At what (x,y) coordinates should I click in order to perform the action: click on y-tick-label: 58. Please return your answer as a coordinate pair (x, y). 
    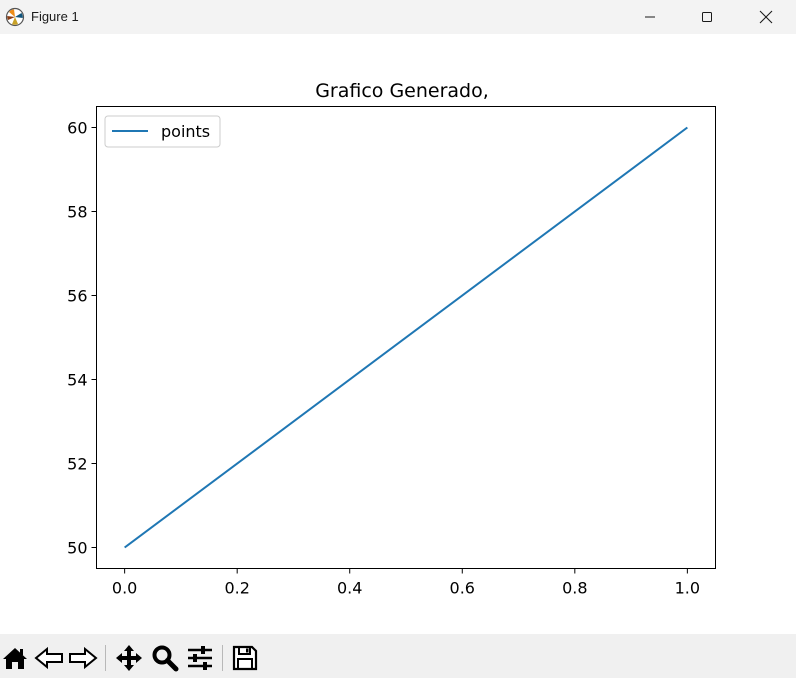
    Looking at the image, I should click on (77, 212).